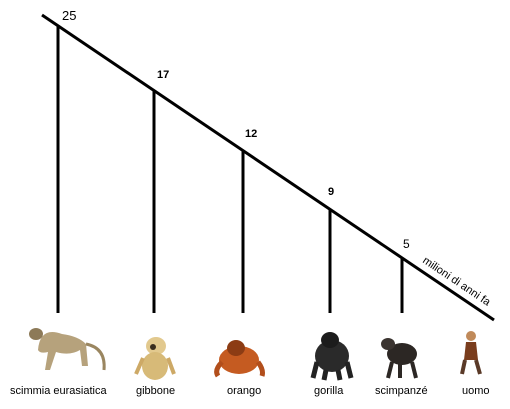 The width and height of the screenshot is (510, 409). I want to click on scimpanze-image, so click(399, 358).